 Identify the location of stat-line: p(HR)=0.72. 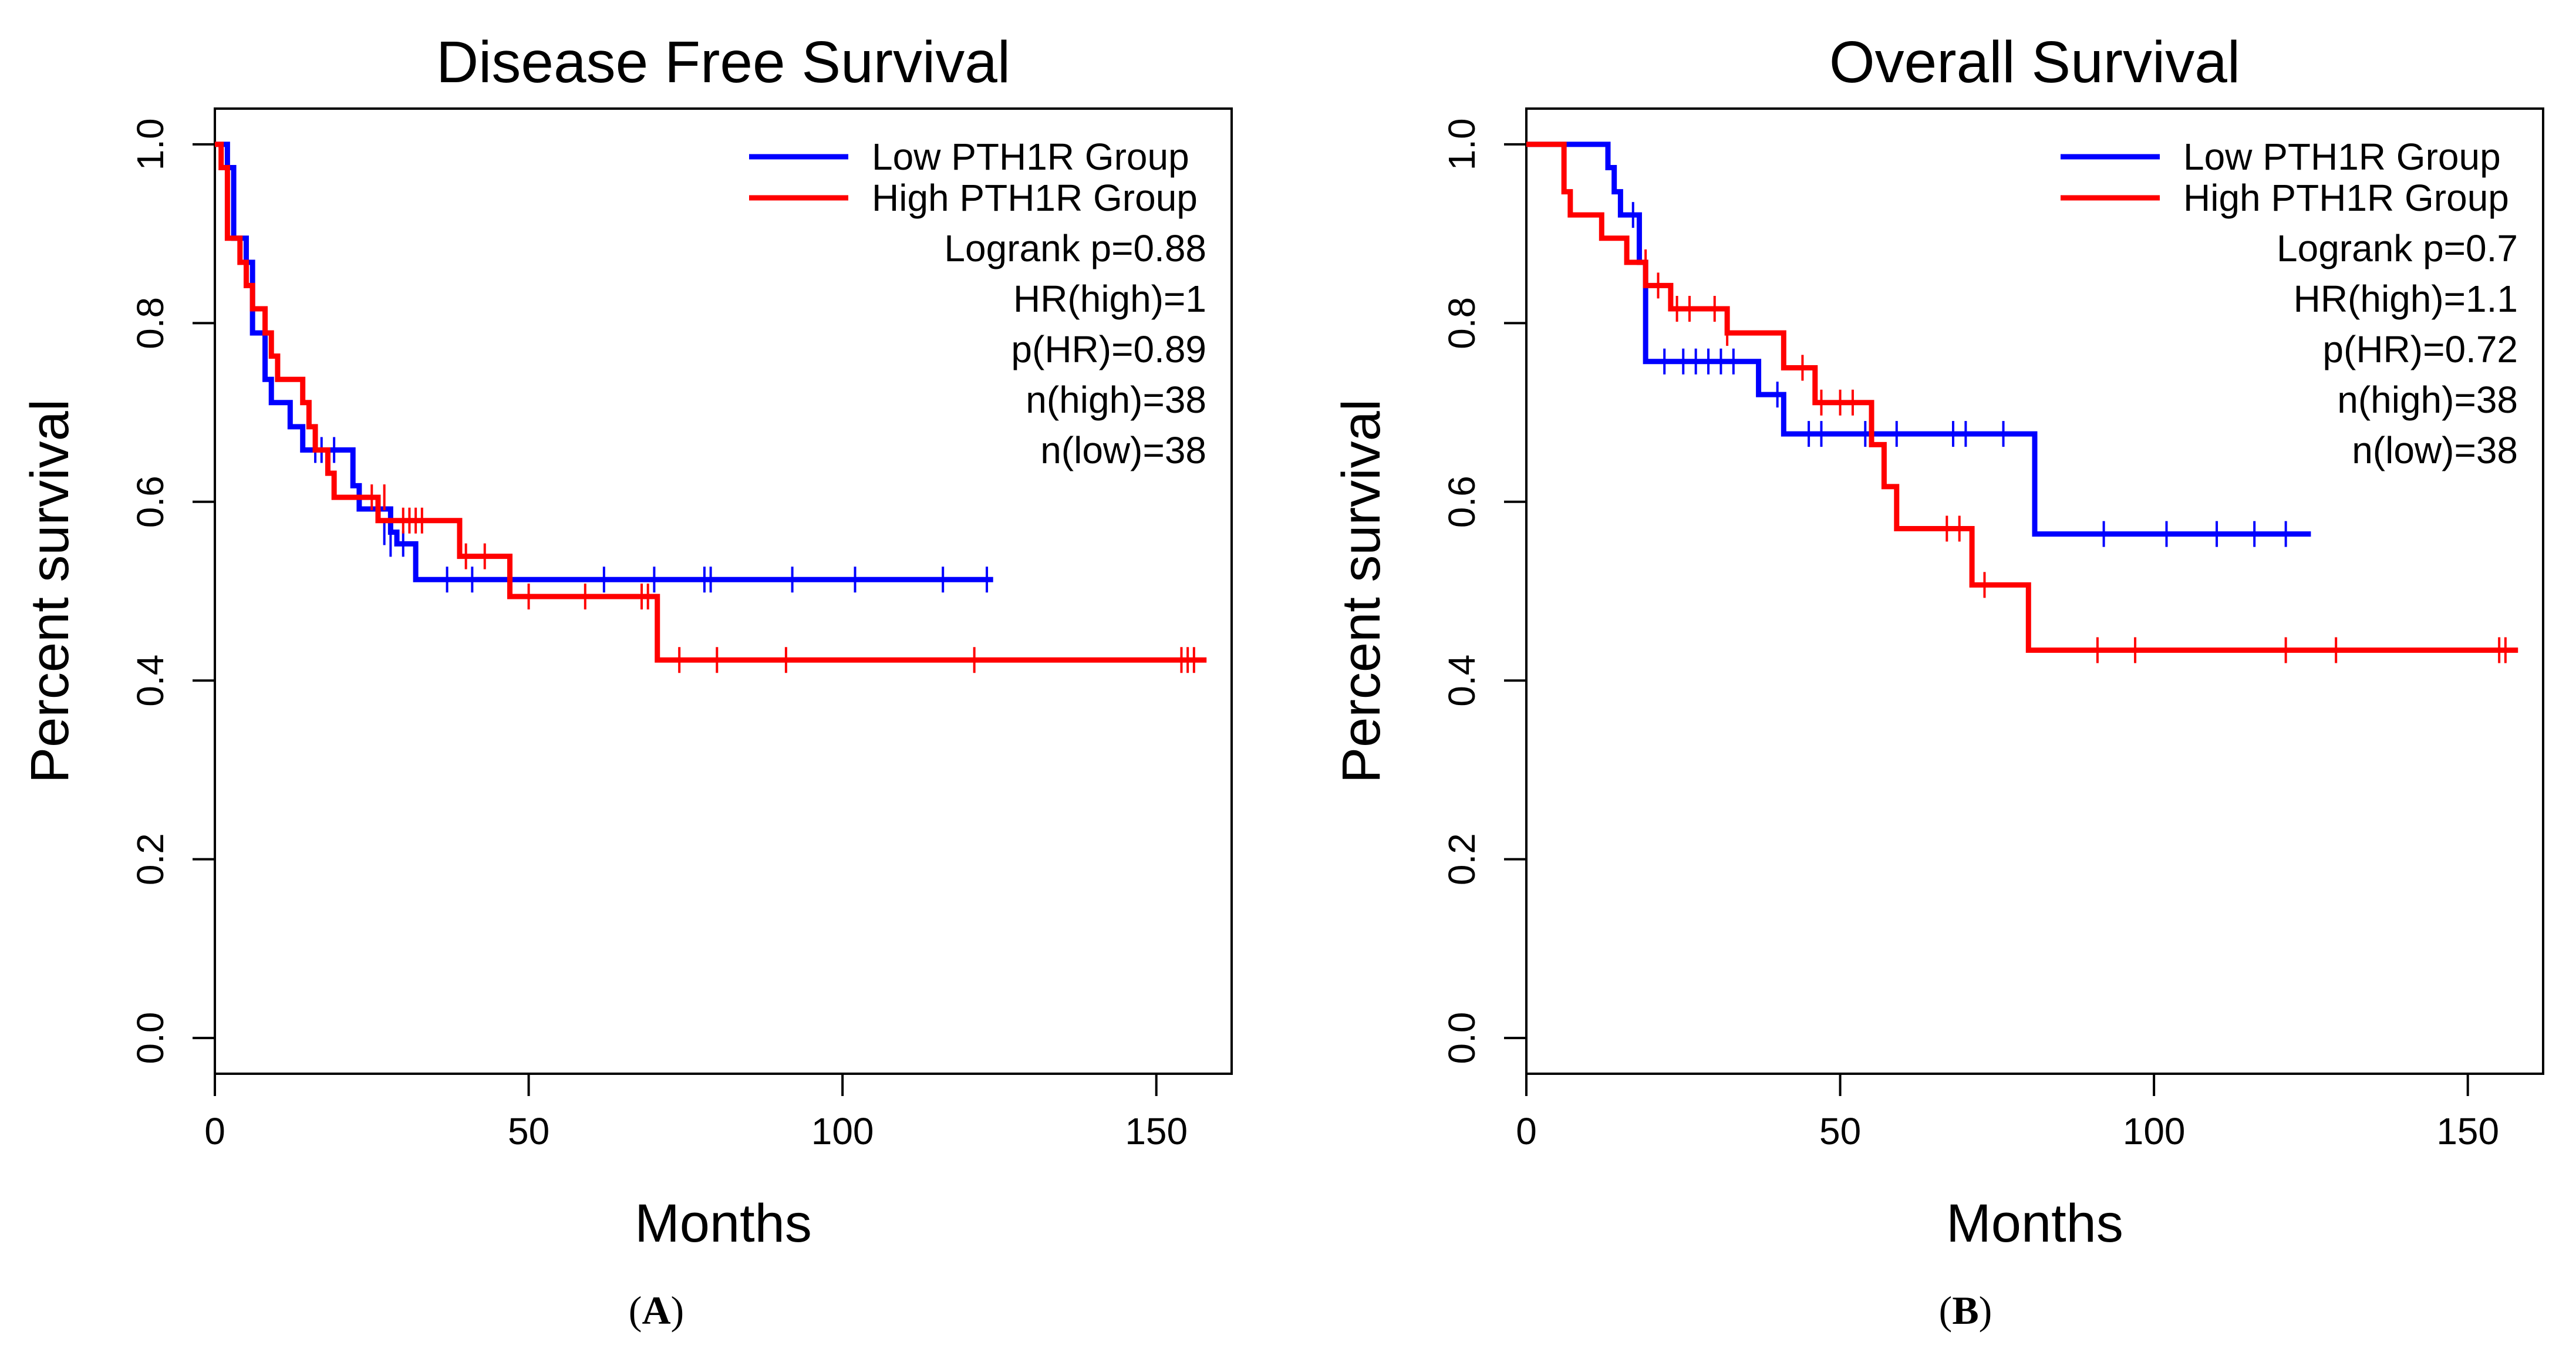
(2420, 349).